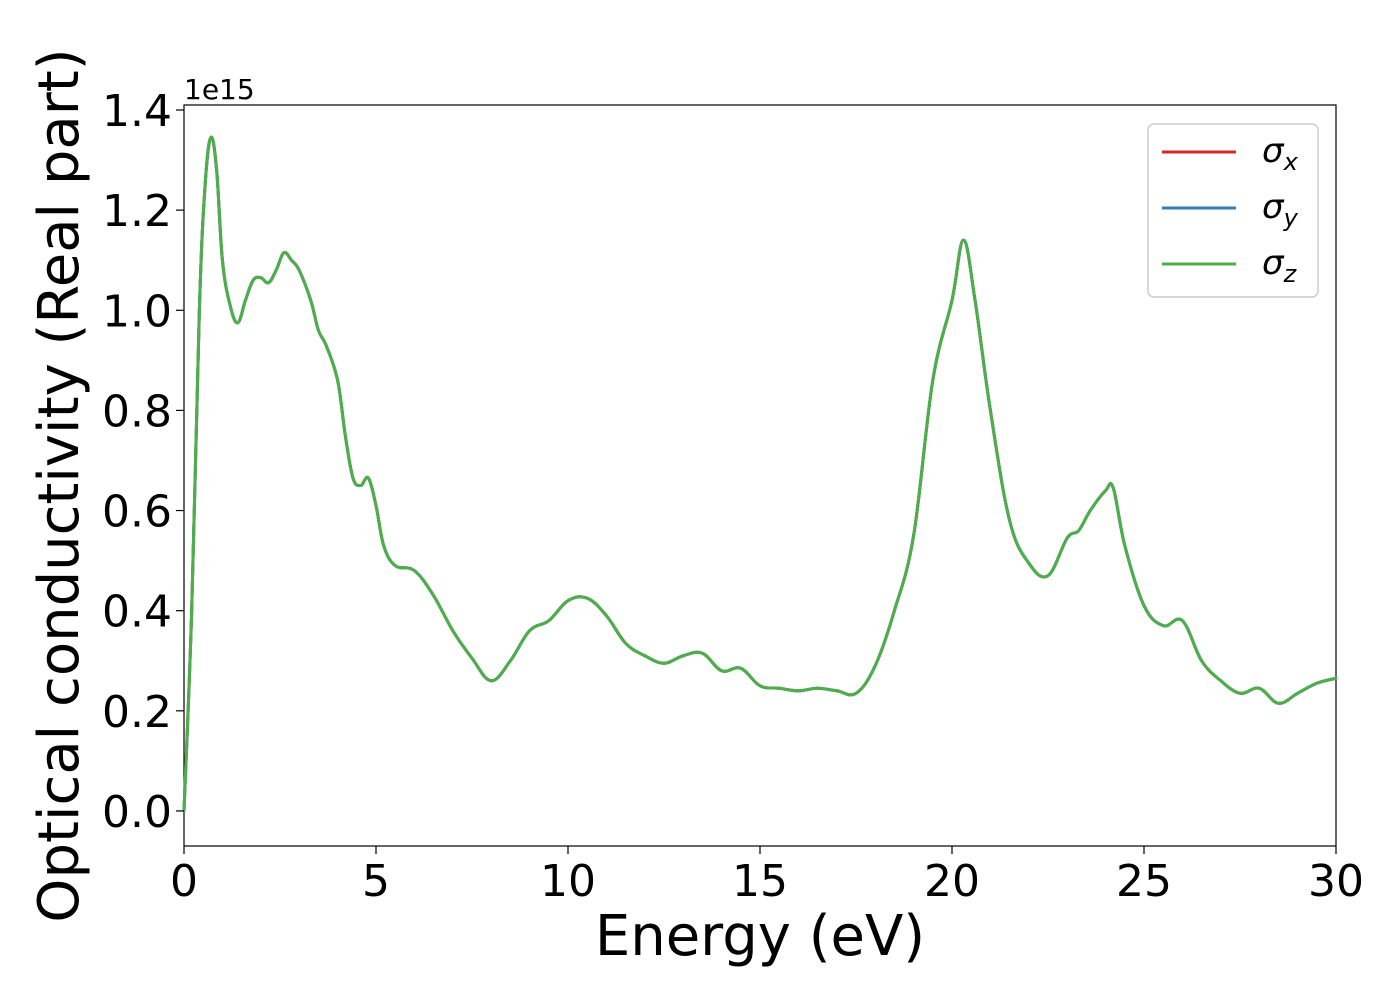 This screenshot has height=1000, width=1400. What do you see at coordinates (376, 881) in the screenshot?
I see `x-tick-label: 5` at bounding box center [376, 881].